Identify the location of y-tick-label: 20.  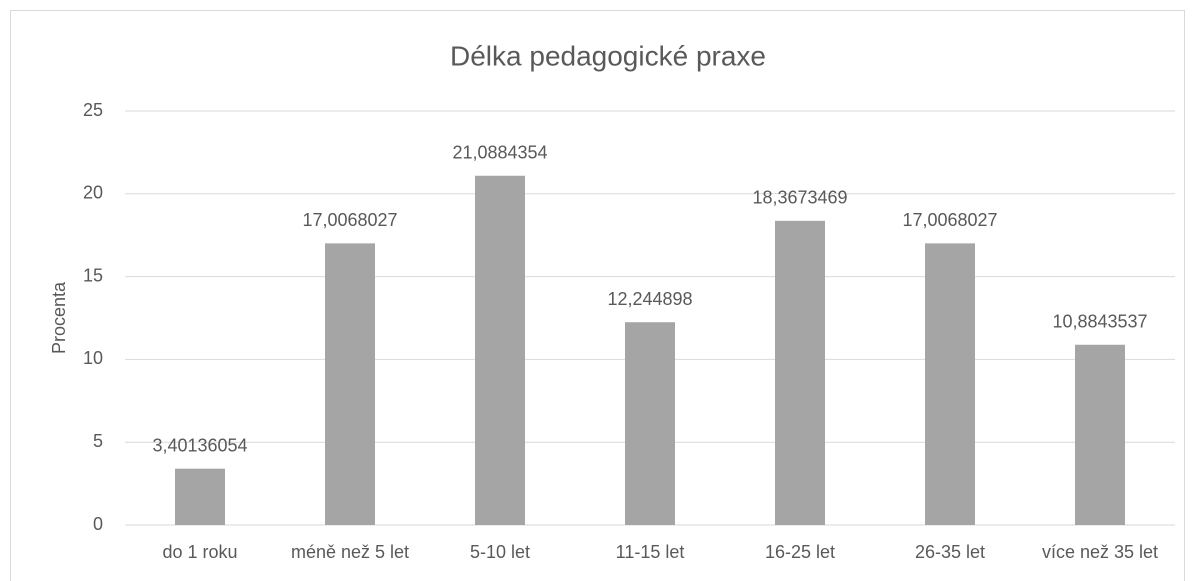
(93, 193).